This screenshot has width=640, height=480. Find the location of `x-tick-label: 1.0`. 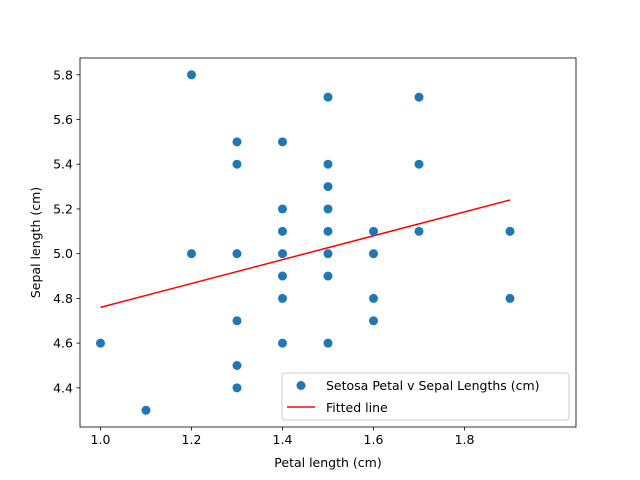

x-tick-label: 1.0 is located at coordinates (101, 439).